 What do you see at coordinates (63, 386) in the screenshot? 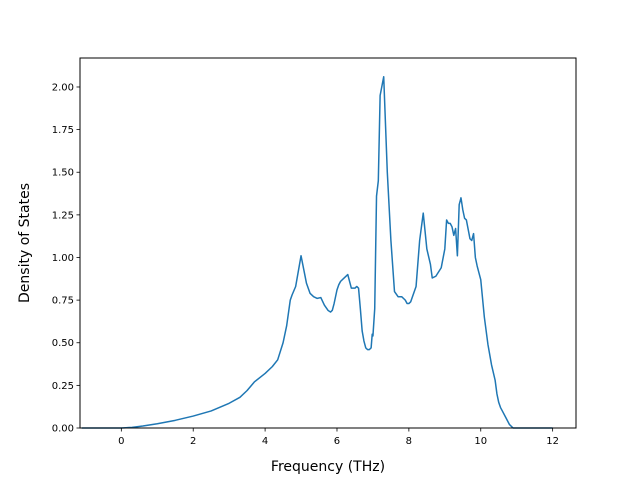
I see `y-tick-label: 0.25` at bounding box center [63, 386].